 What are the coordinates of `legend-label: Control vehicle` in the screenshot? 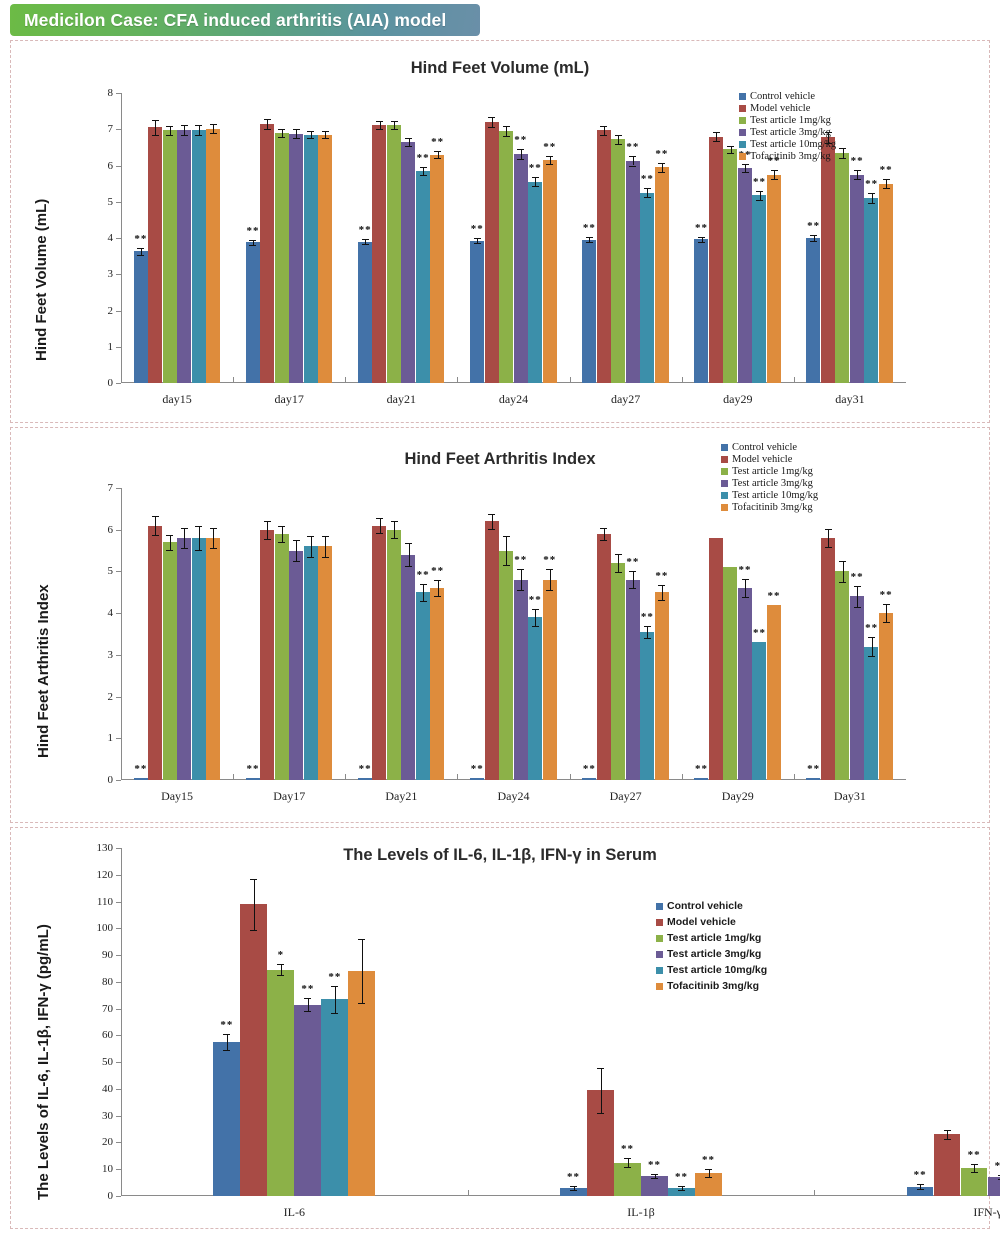 It's located at (765, 447).